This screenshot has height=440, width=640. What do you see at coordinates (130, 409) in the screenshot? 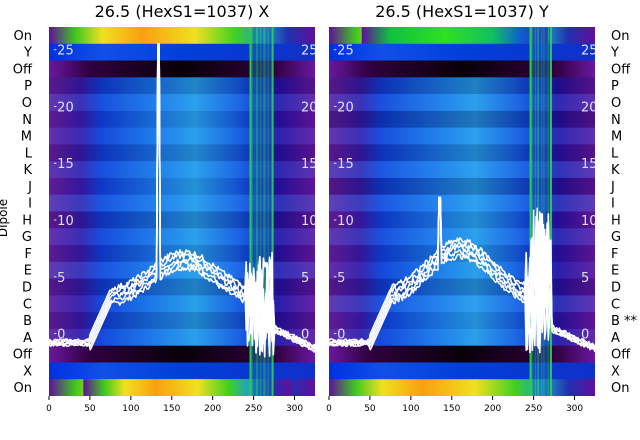
I see `x-tick-label: 100` at bounding box center [130, 409].